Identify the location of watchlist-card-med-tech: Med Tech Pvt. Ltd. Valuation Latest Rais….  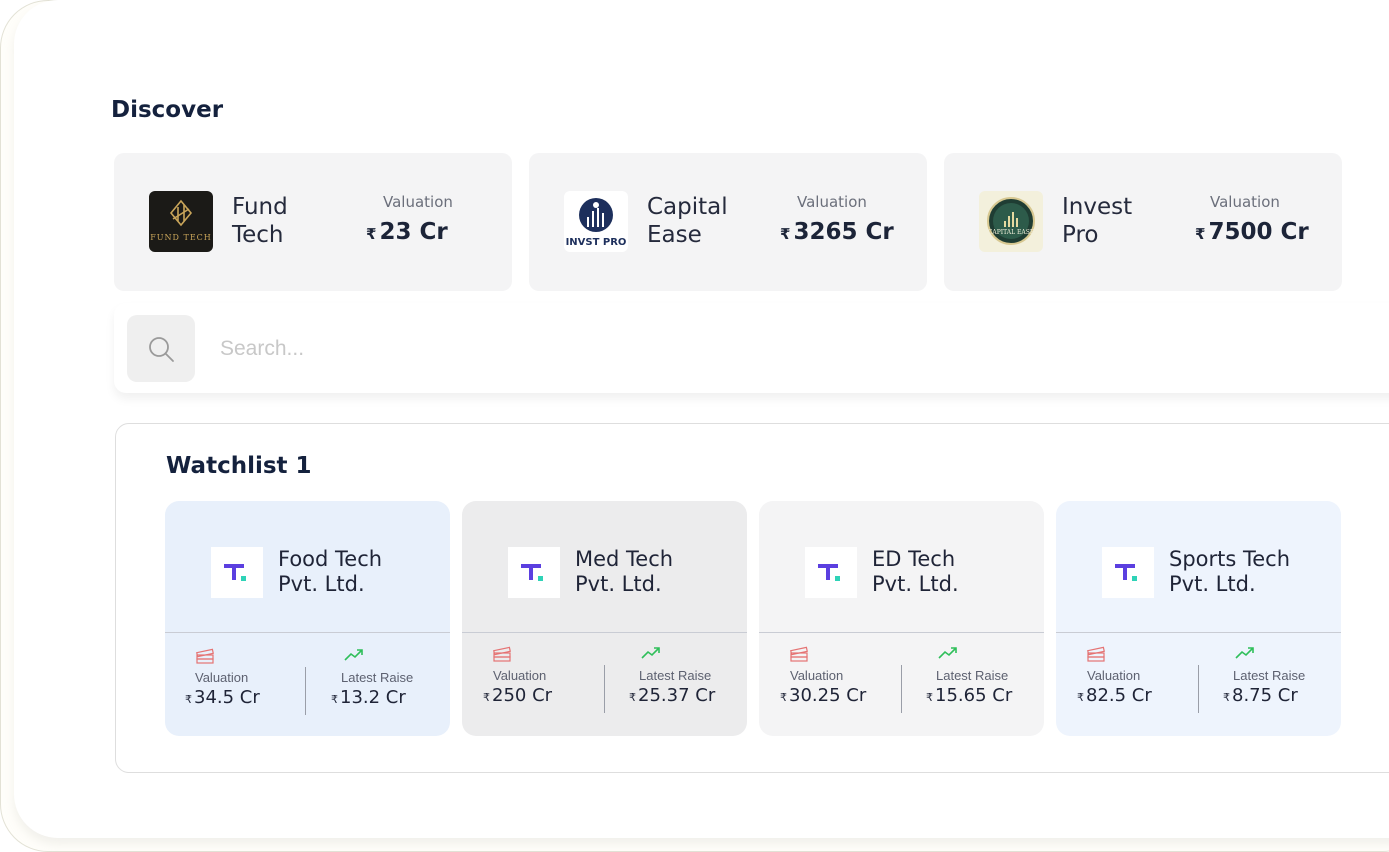
(604, 618).